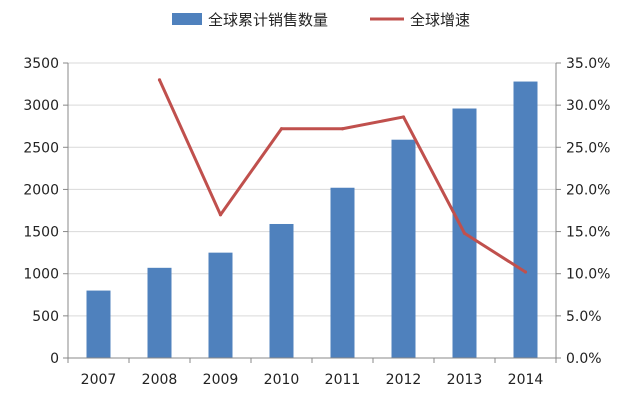  What do you see at coordinates (268, 20) in the screenshot?
I see `legend-bar-label: 全球累计销售数量` at bounding box center [268, 20].